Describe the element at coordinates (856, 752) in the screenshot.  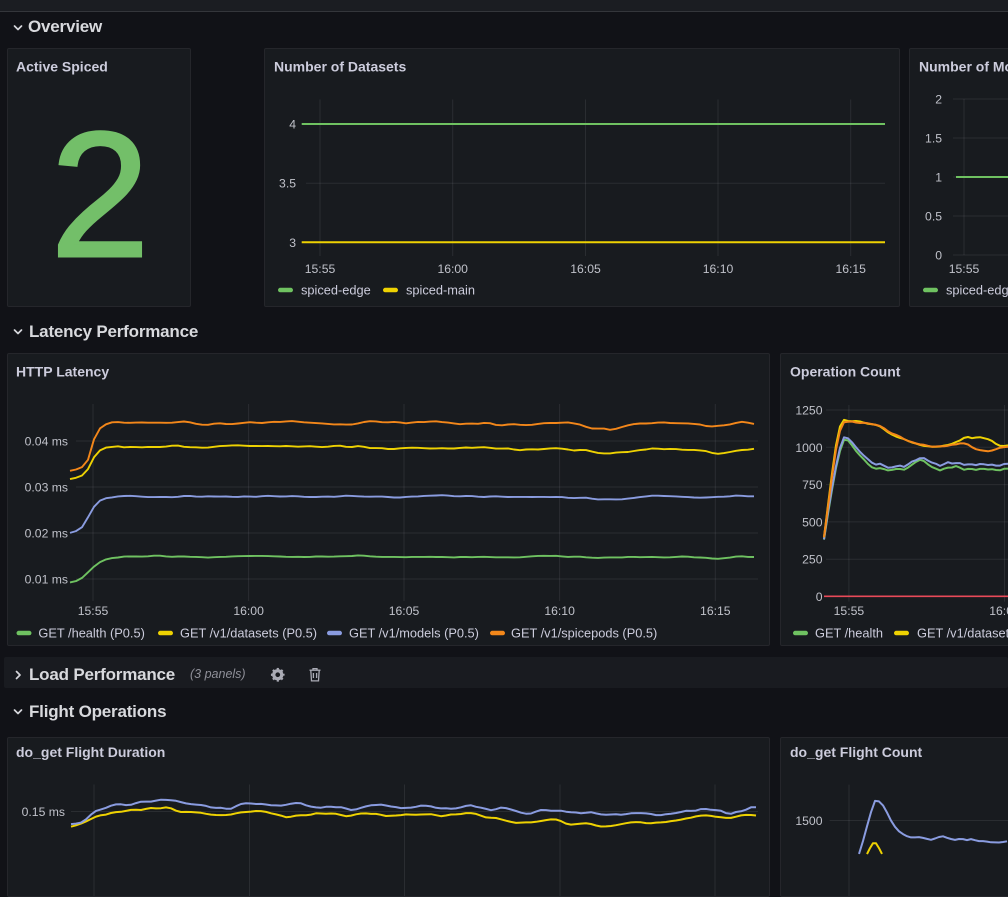
I see `svg-text: do_get Flight Count` at that location.